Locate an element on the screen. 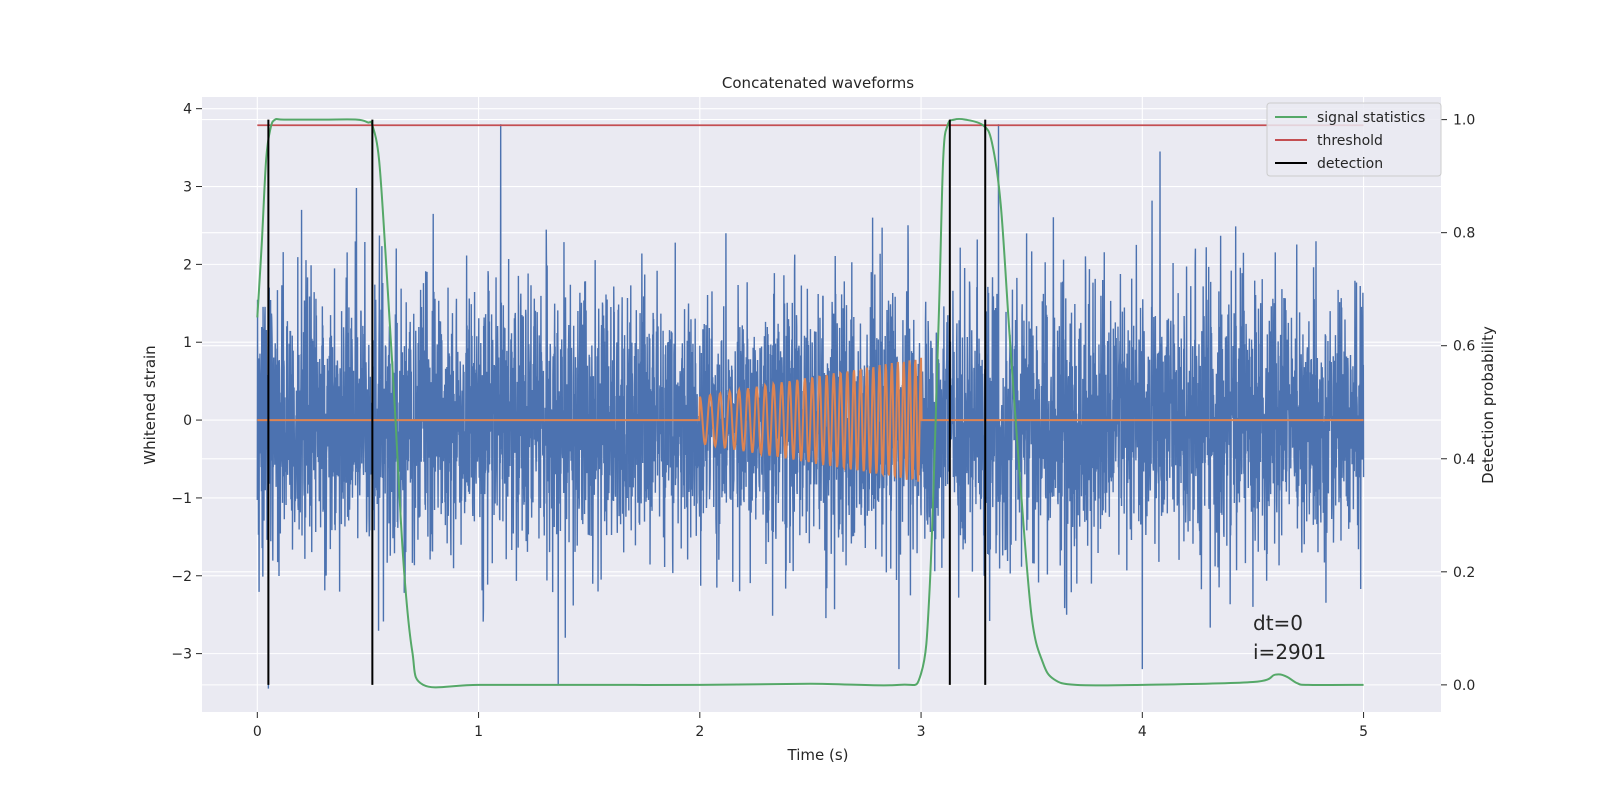 This screenshot has width=1600, height=800. y-left-tick-label: −3 is located at coordinates (181, 655).